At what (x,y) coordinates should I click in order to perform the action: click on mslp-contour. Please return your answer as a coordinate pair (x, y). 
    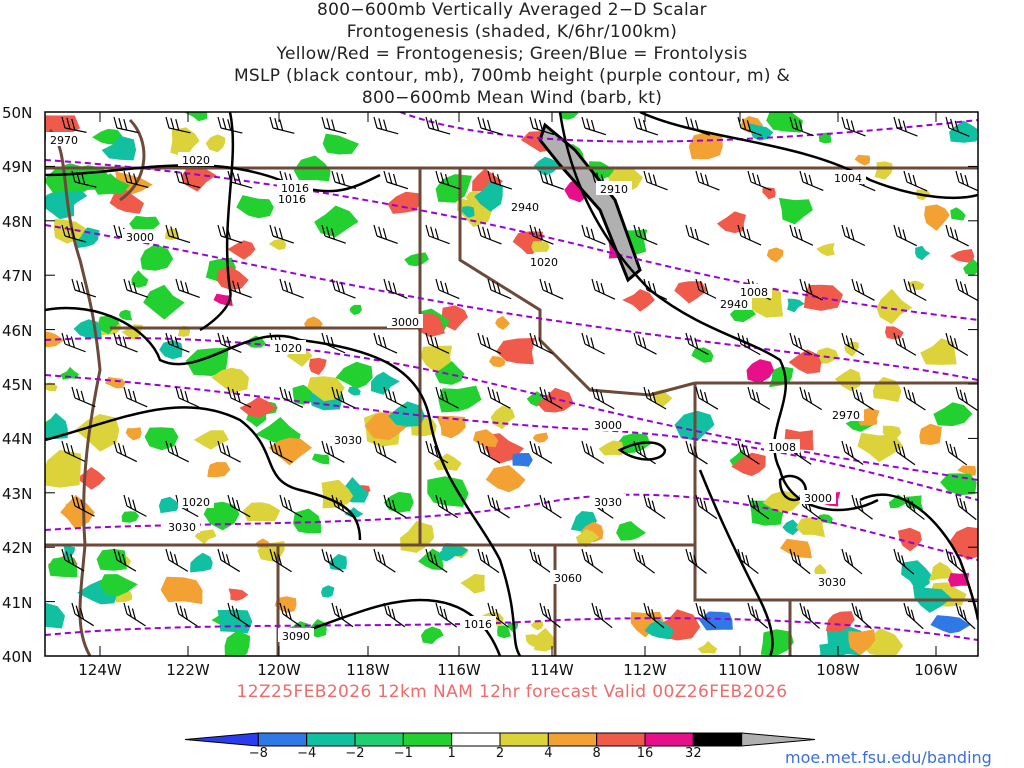
    Looking at the image, I should click on (217, 222).